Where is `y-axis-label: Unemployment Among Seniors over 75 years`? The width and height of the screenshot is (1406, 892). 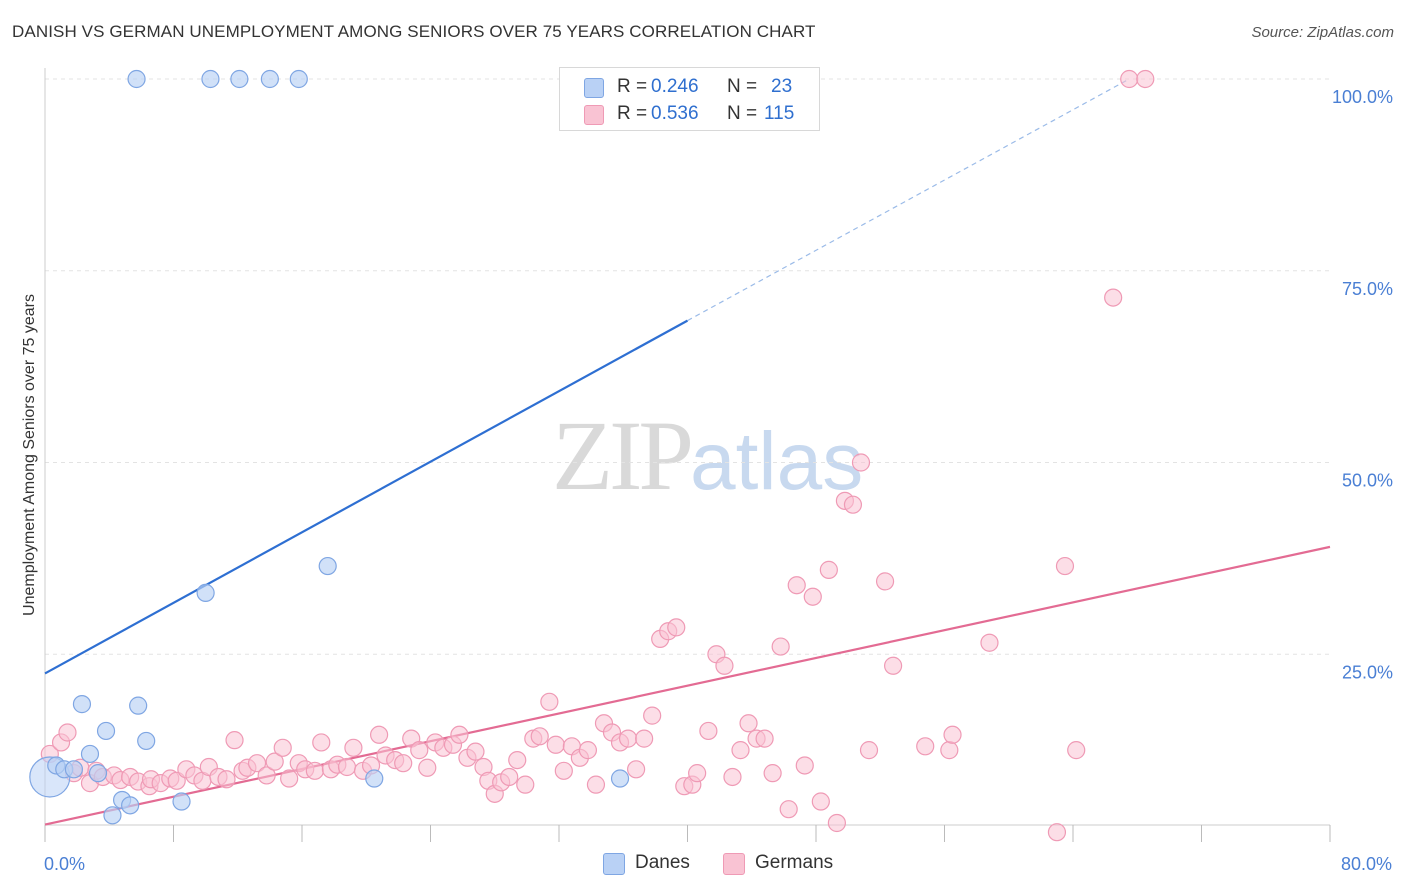 y-axis-label: Unemployment Among Seniors over 75 years is located at coordinates (29, 455).